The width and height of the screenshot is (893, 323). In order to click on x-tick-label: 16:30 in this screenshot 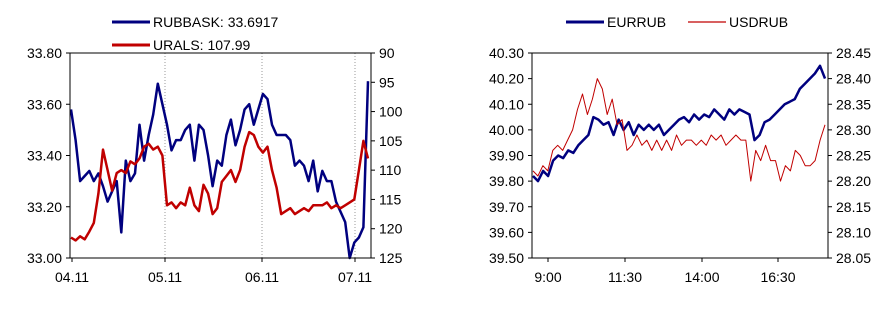, I will do `click(777, 277)`.